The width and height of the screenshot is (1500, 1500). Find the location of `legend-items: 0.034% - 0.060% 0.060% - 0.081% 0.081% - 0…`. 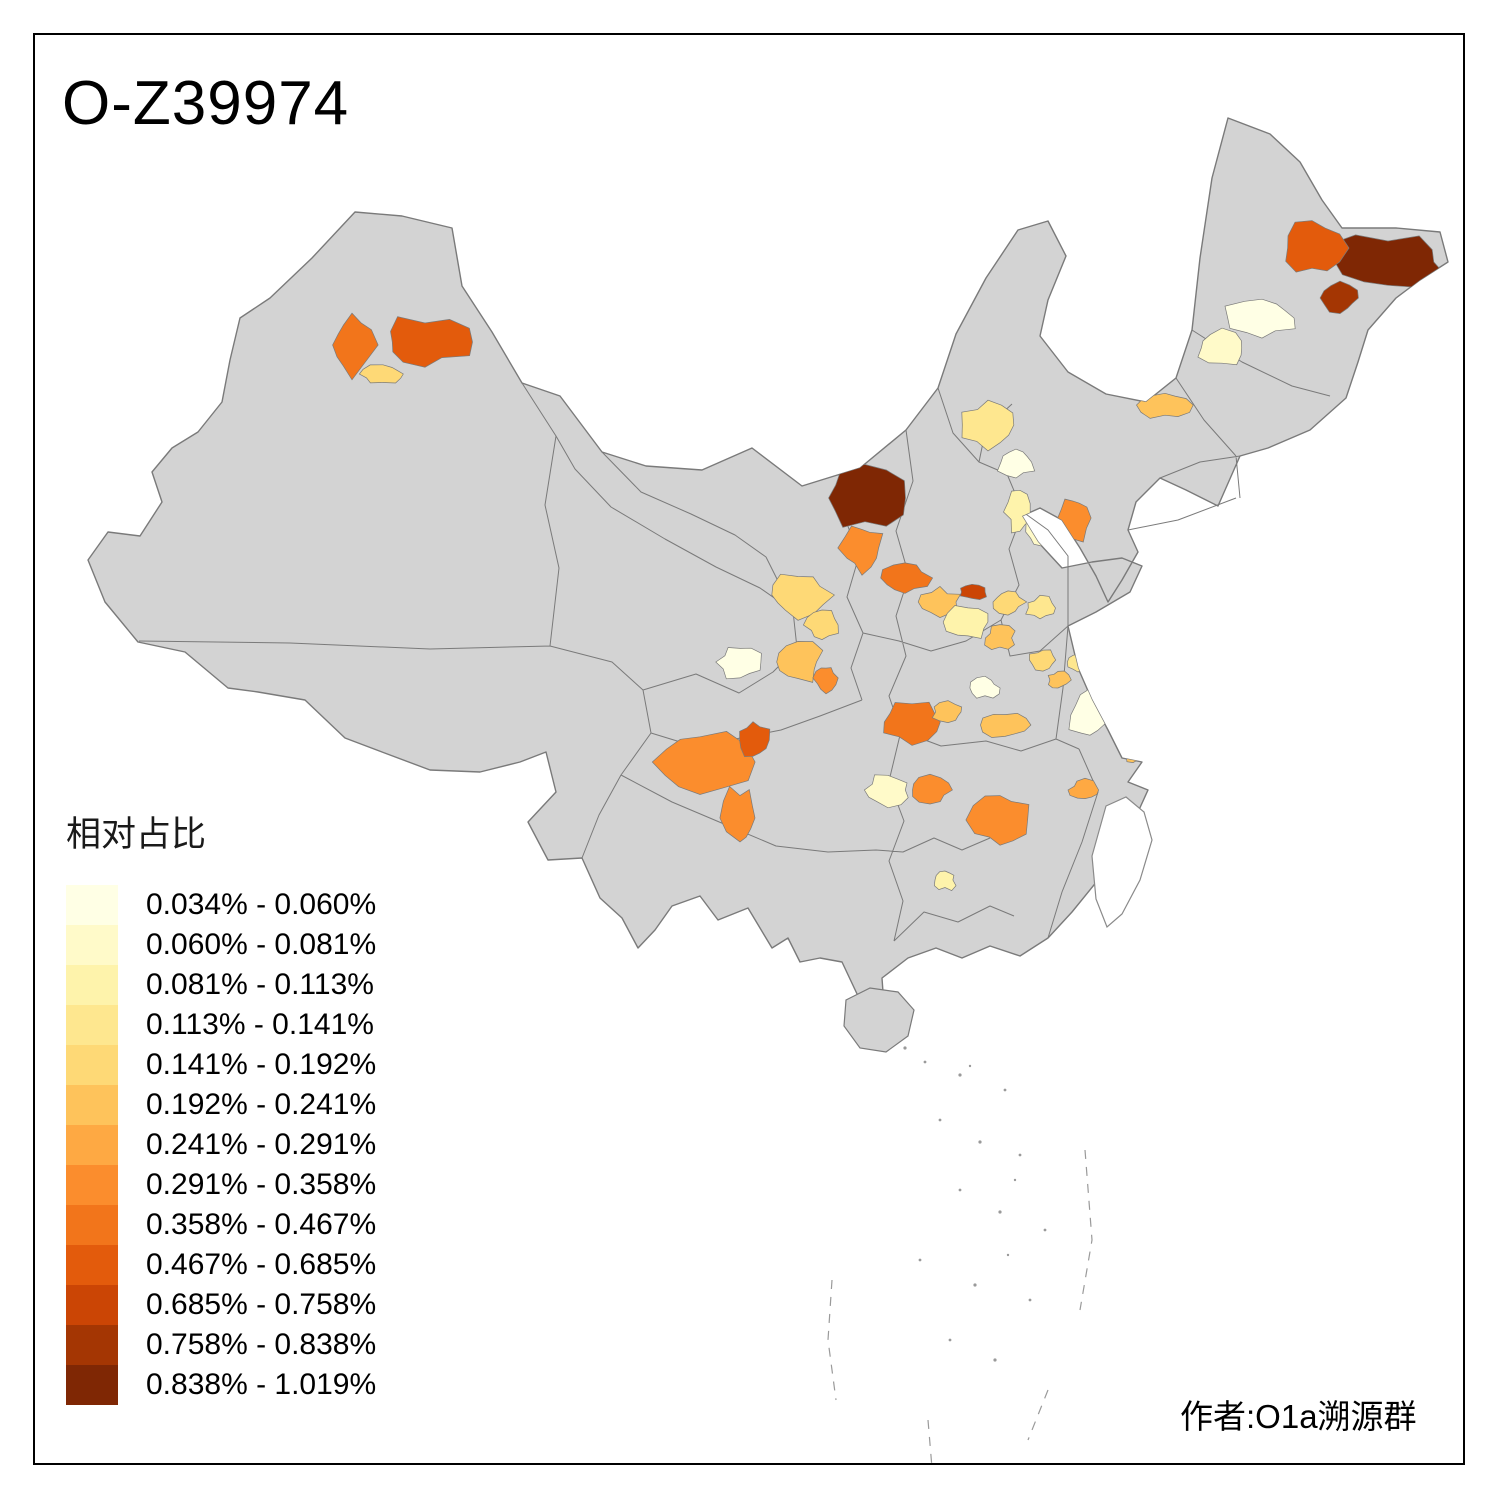

legend-items: 0.034% - 0.060% 0.060% - 0.081% 0.081% - 0… is located at coordinates (221, 1145).